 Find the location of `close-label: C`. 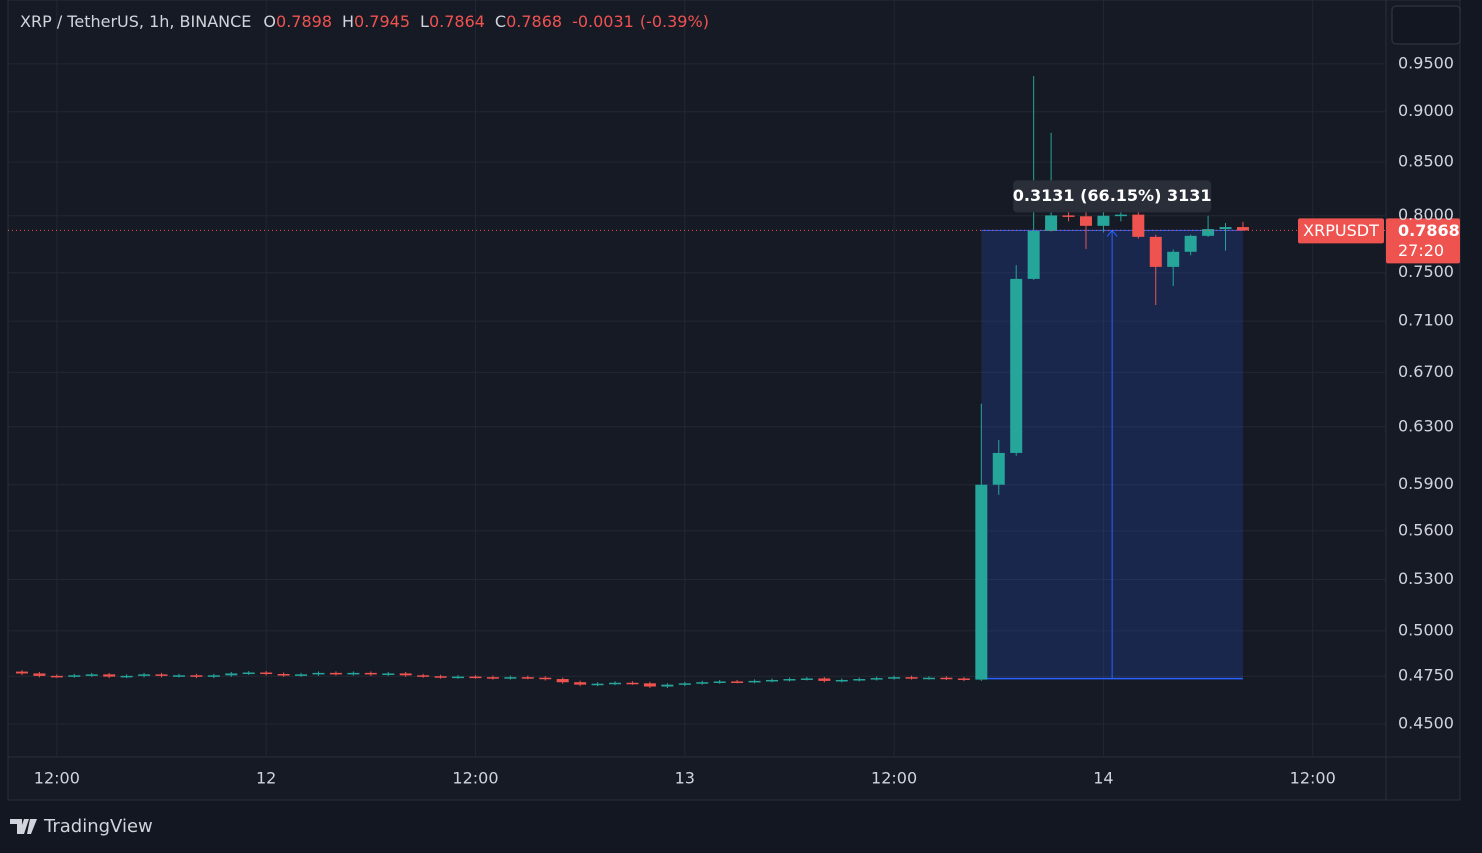

close-label: C is located at coordinates (500, 21).